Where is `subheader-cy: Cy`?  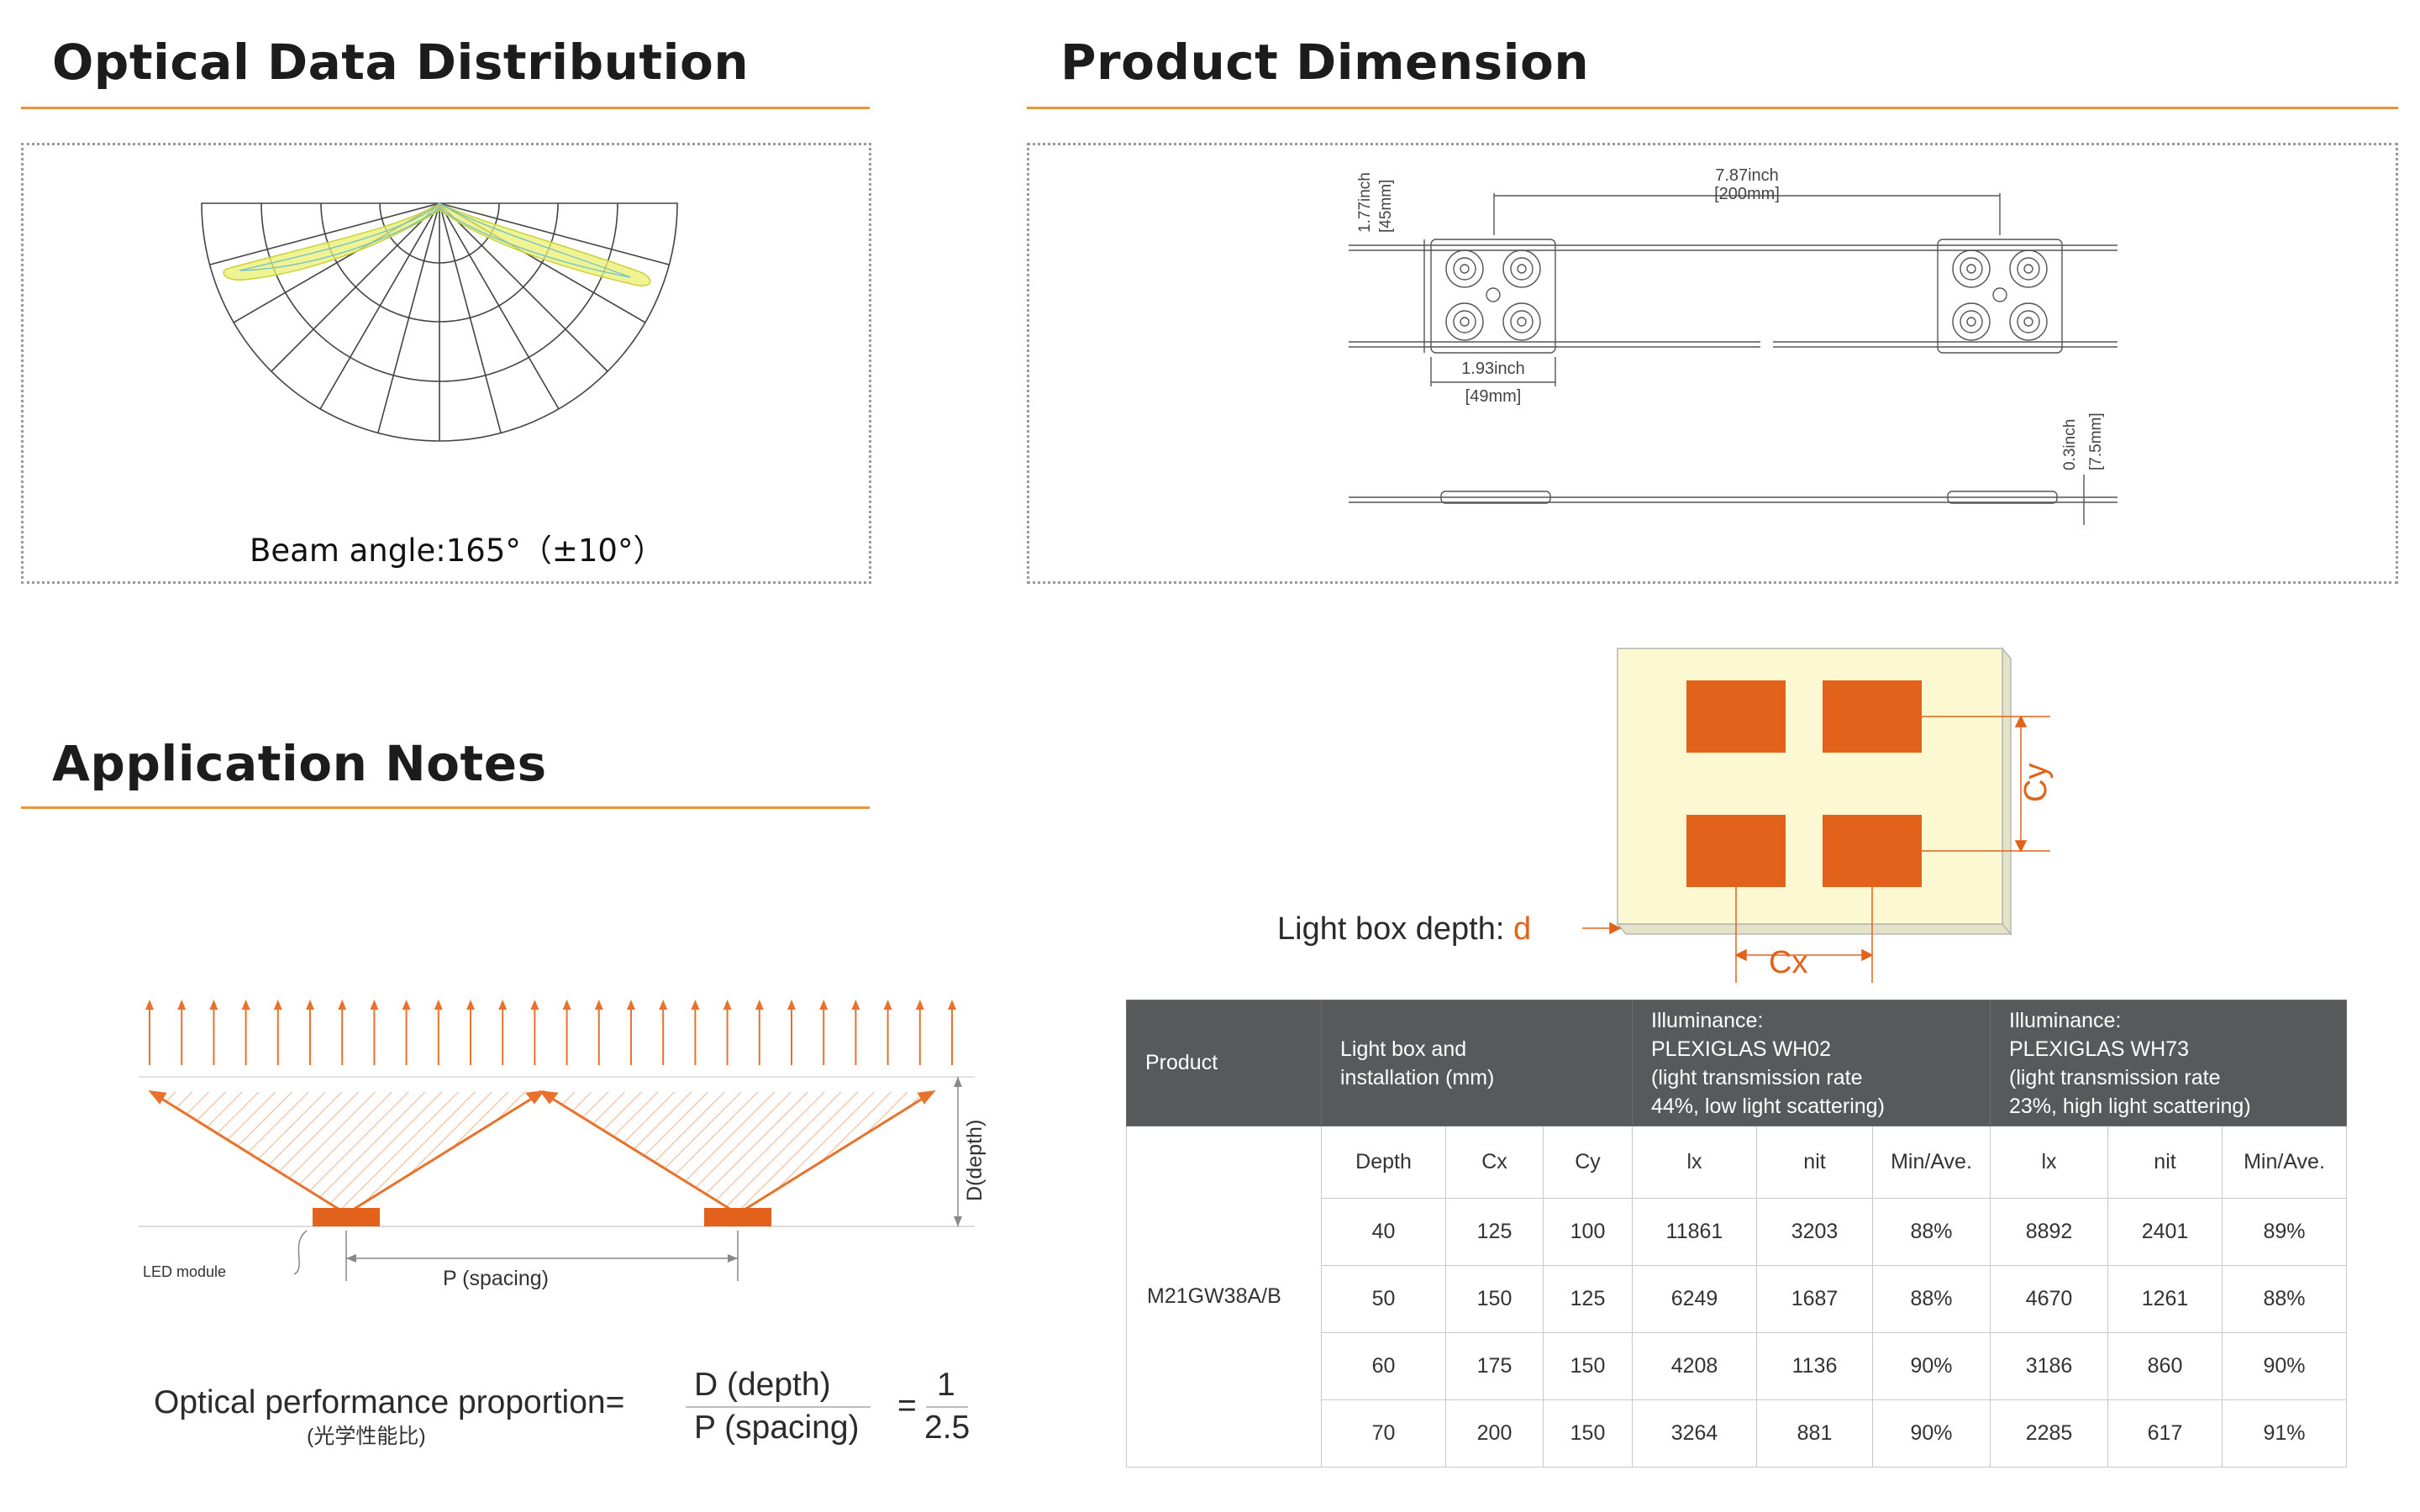 subheader-cy: Cy is located at coordinates (1588, 1162).